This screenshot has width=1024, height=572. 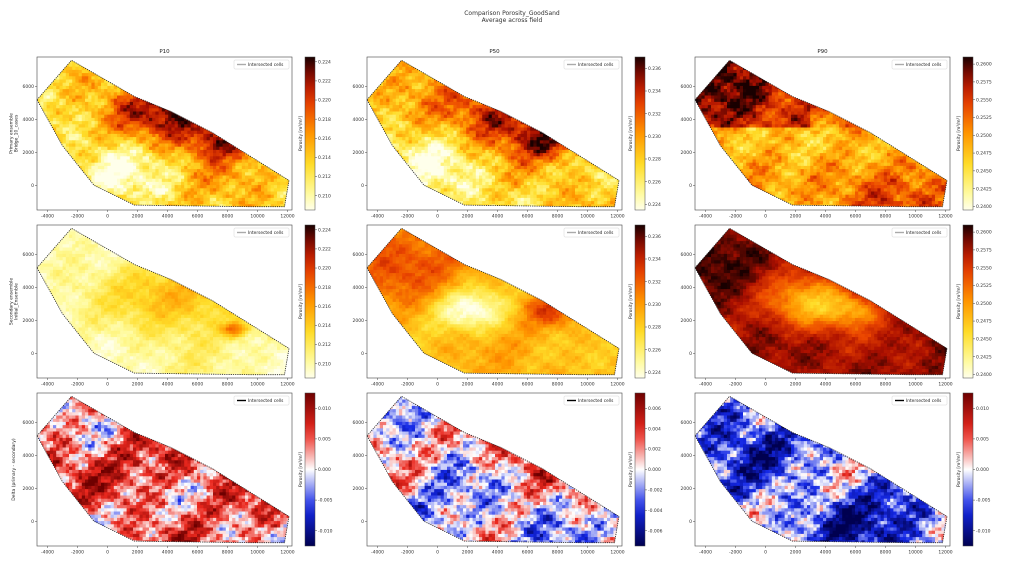 What do you see at coordinates (654, 350) in the screenshot?
I see `colorbar-tick-label: 0.226` at bounding box center [654, 350].